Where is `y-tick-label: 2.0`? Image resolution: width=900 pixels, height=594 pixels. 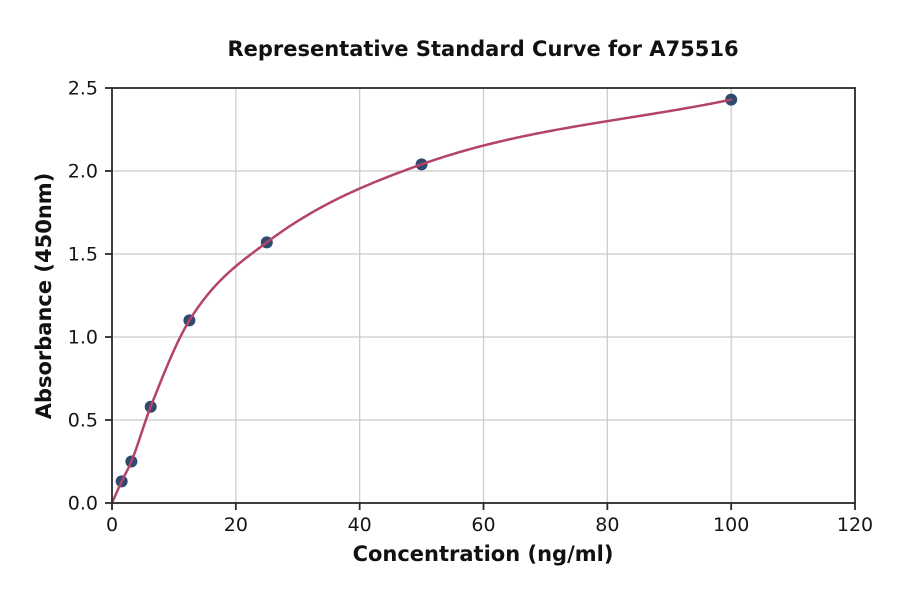 y-tick-label: 2.0 is located at coordinates (83, 172).